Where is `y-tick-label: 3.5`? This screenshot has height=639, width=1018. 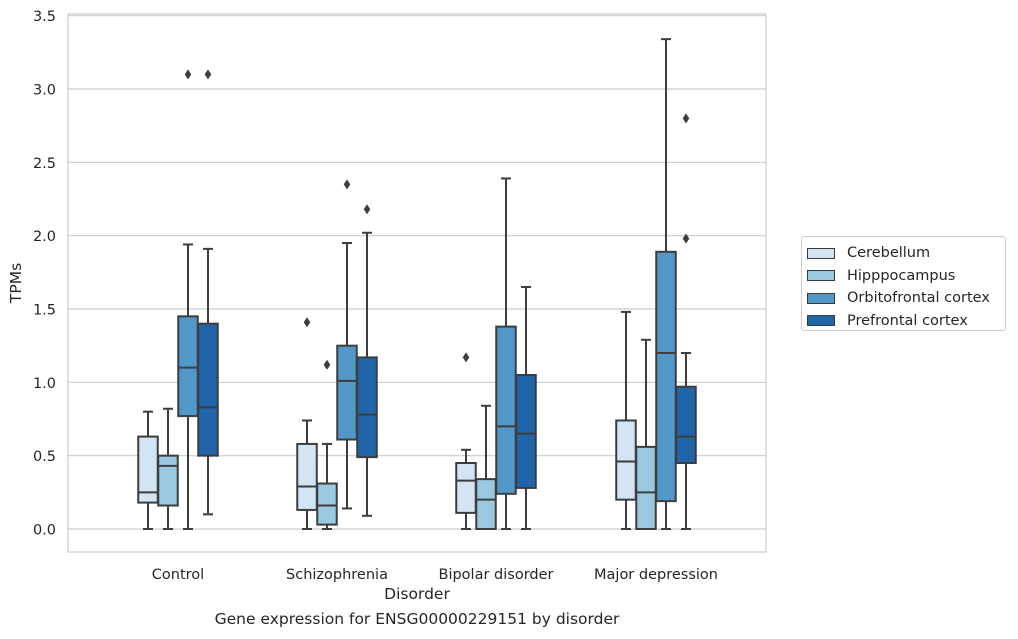 y-tick-label: 3.5 is located at coordinates (44, 17).